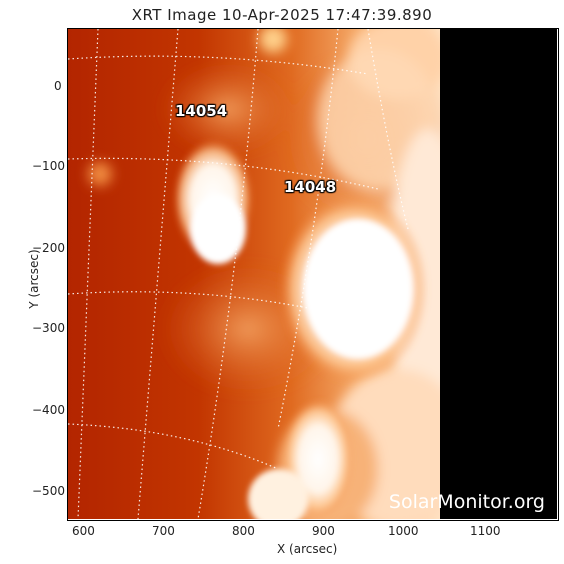  I want to click on x-tick-label: 900, so click(323, 531).